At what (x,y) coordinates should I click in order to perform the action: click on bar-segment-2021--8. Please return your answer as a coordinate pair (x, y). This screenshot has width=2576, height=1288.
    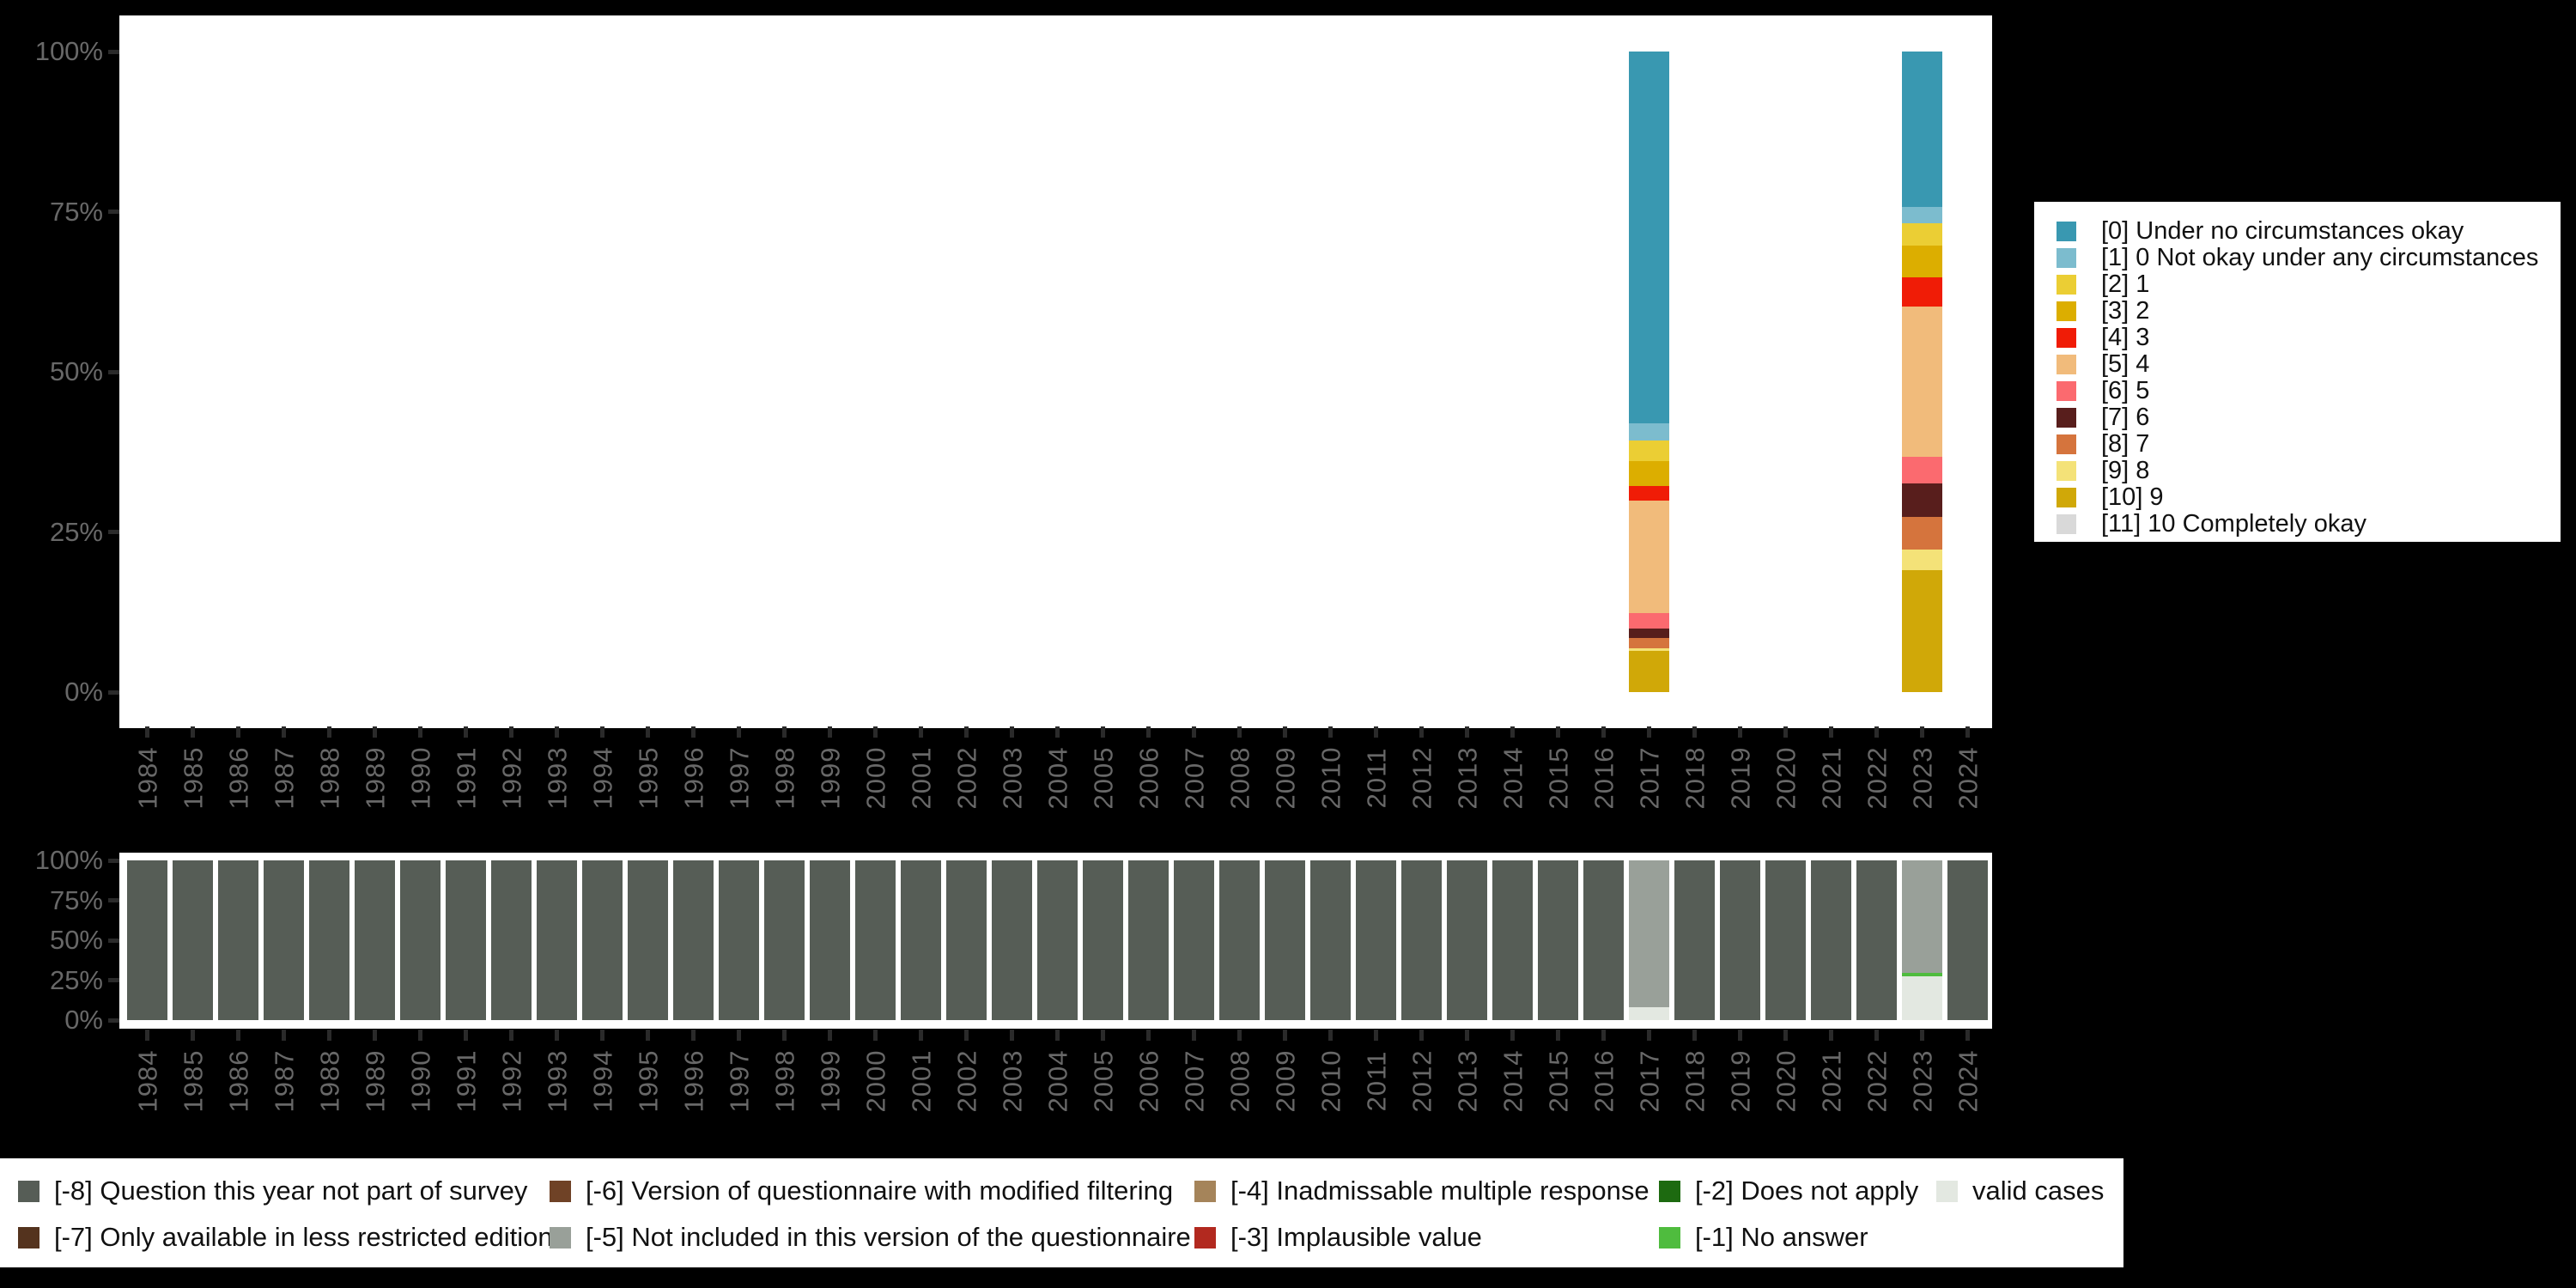
    Looking at the image, I should click on (1831, 940).